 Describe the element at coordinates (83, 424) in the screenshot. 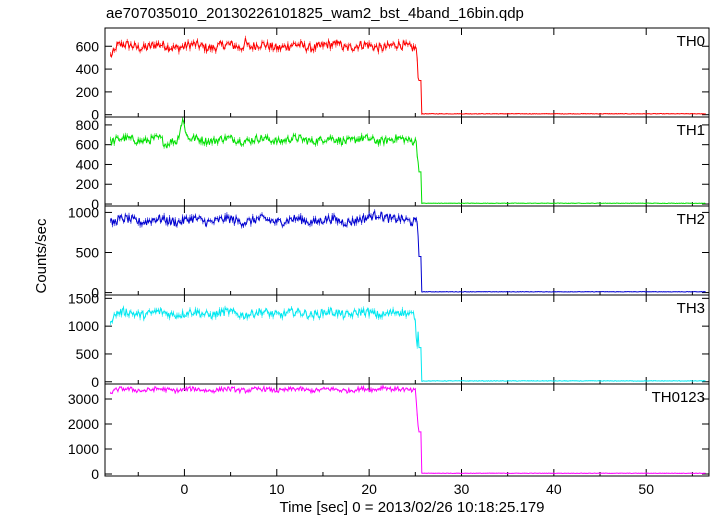

I see `y-tick-label: 2000` at that location.